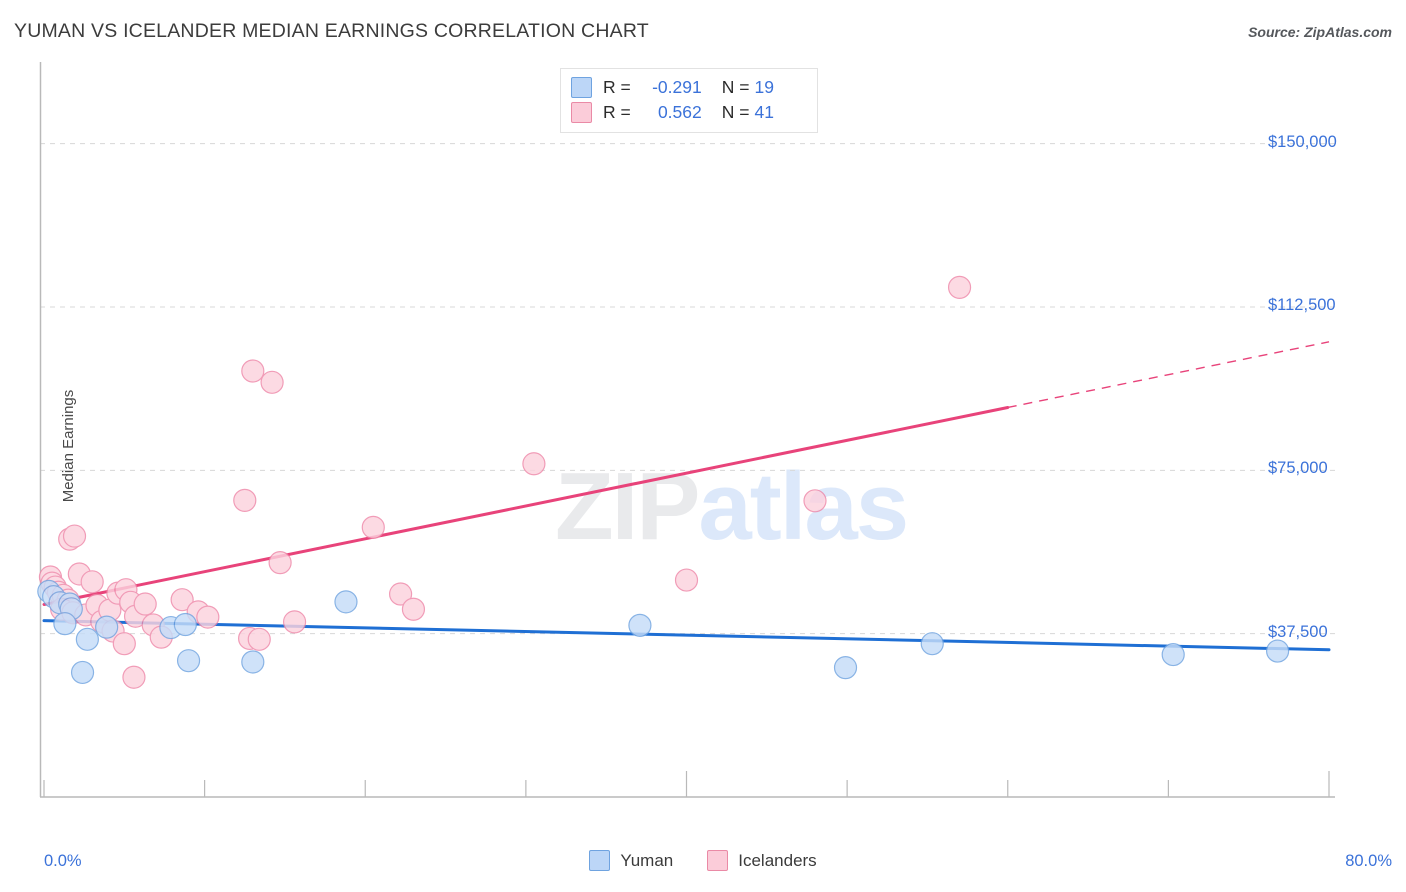 The height and width of the screenshot is (892, 1406). Describe the element at coordinates (1168, 375) in the screenshot. I see `trend-line-extrapolated-icelanders` at that location.